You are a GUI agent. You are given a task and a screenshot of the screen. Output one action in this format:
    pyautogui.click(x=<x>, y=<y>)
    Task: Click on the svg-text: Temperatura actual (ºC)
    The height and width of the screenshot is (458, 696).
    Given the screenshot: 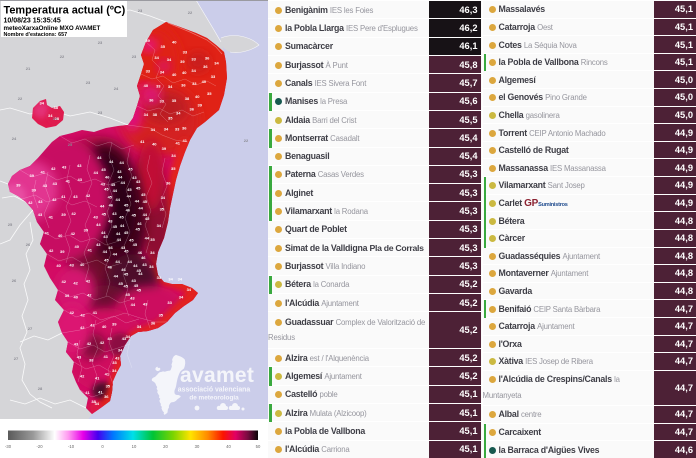 What is the action you would take?
    pyautogui.click(x=65, y=11)
    